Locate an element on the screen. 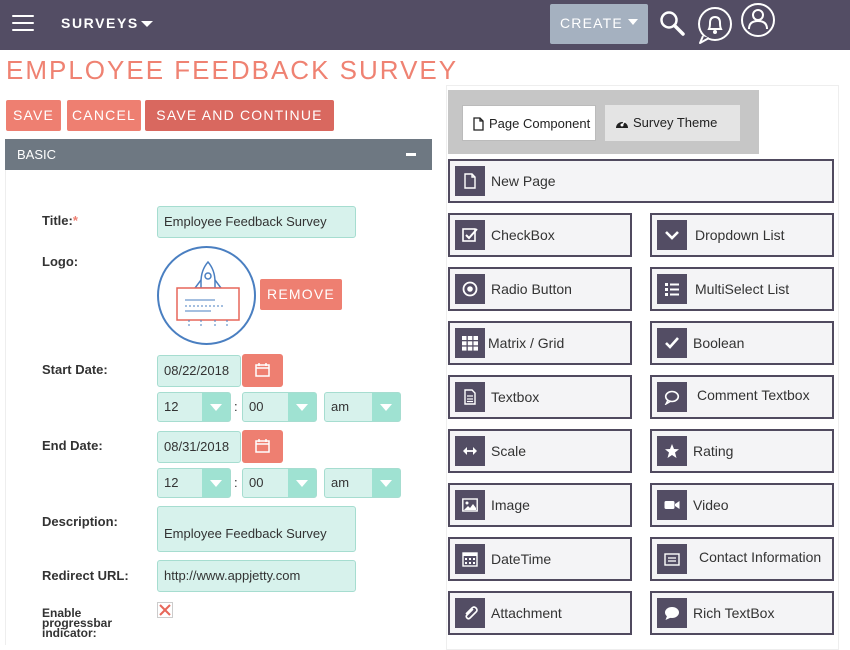  component-rich-textbox: Rich TextBox is located at coordinates (742, 613).